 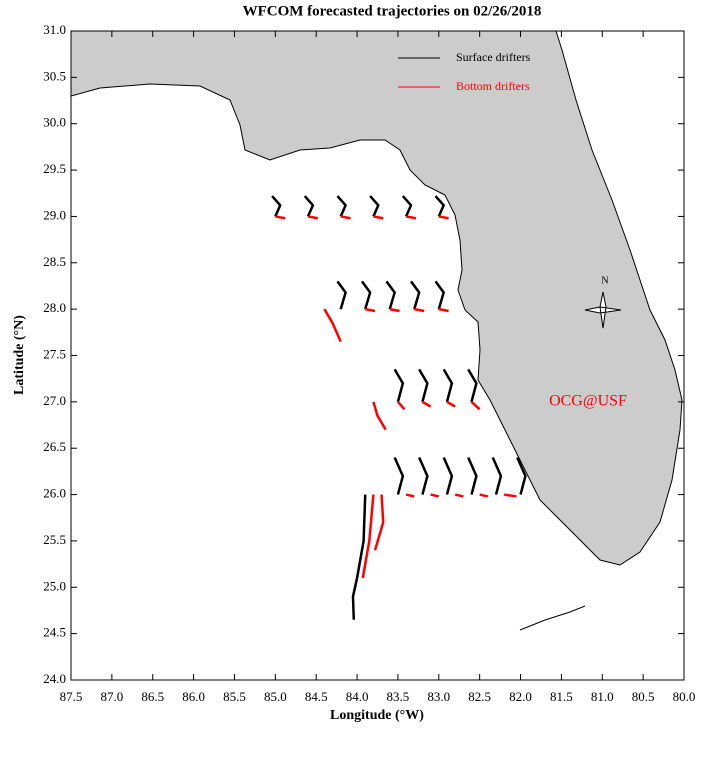 I want to click on y-tick-label: 30.0, so click(x=54, y=122).